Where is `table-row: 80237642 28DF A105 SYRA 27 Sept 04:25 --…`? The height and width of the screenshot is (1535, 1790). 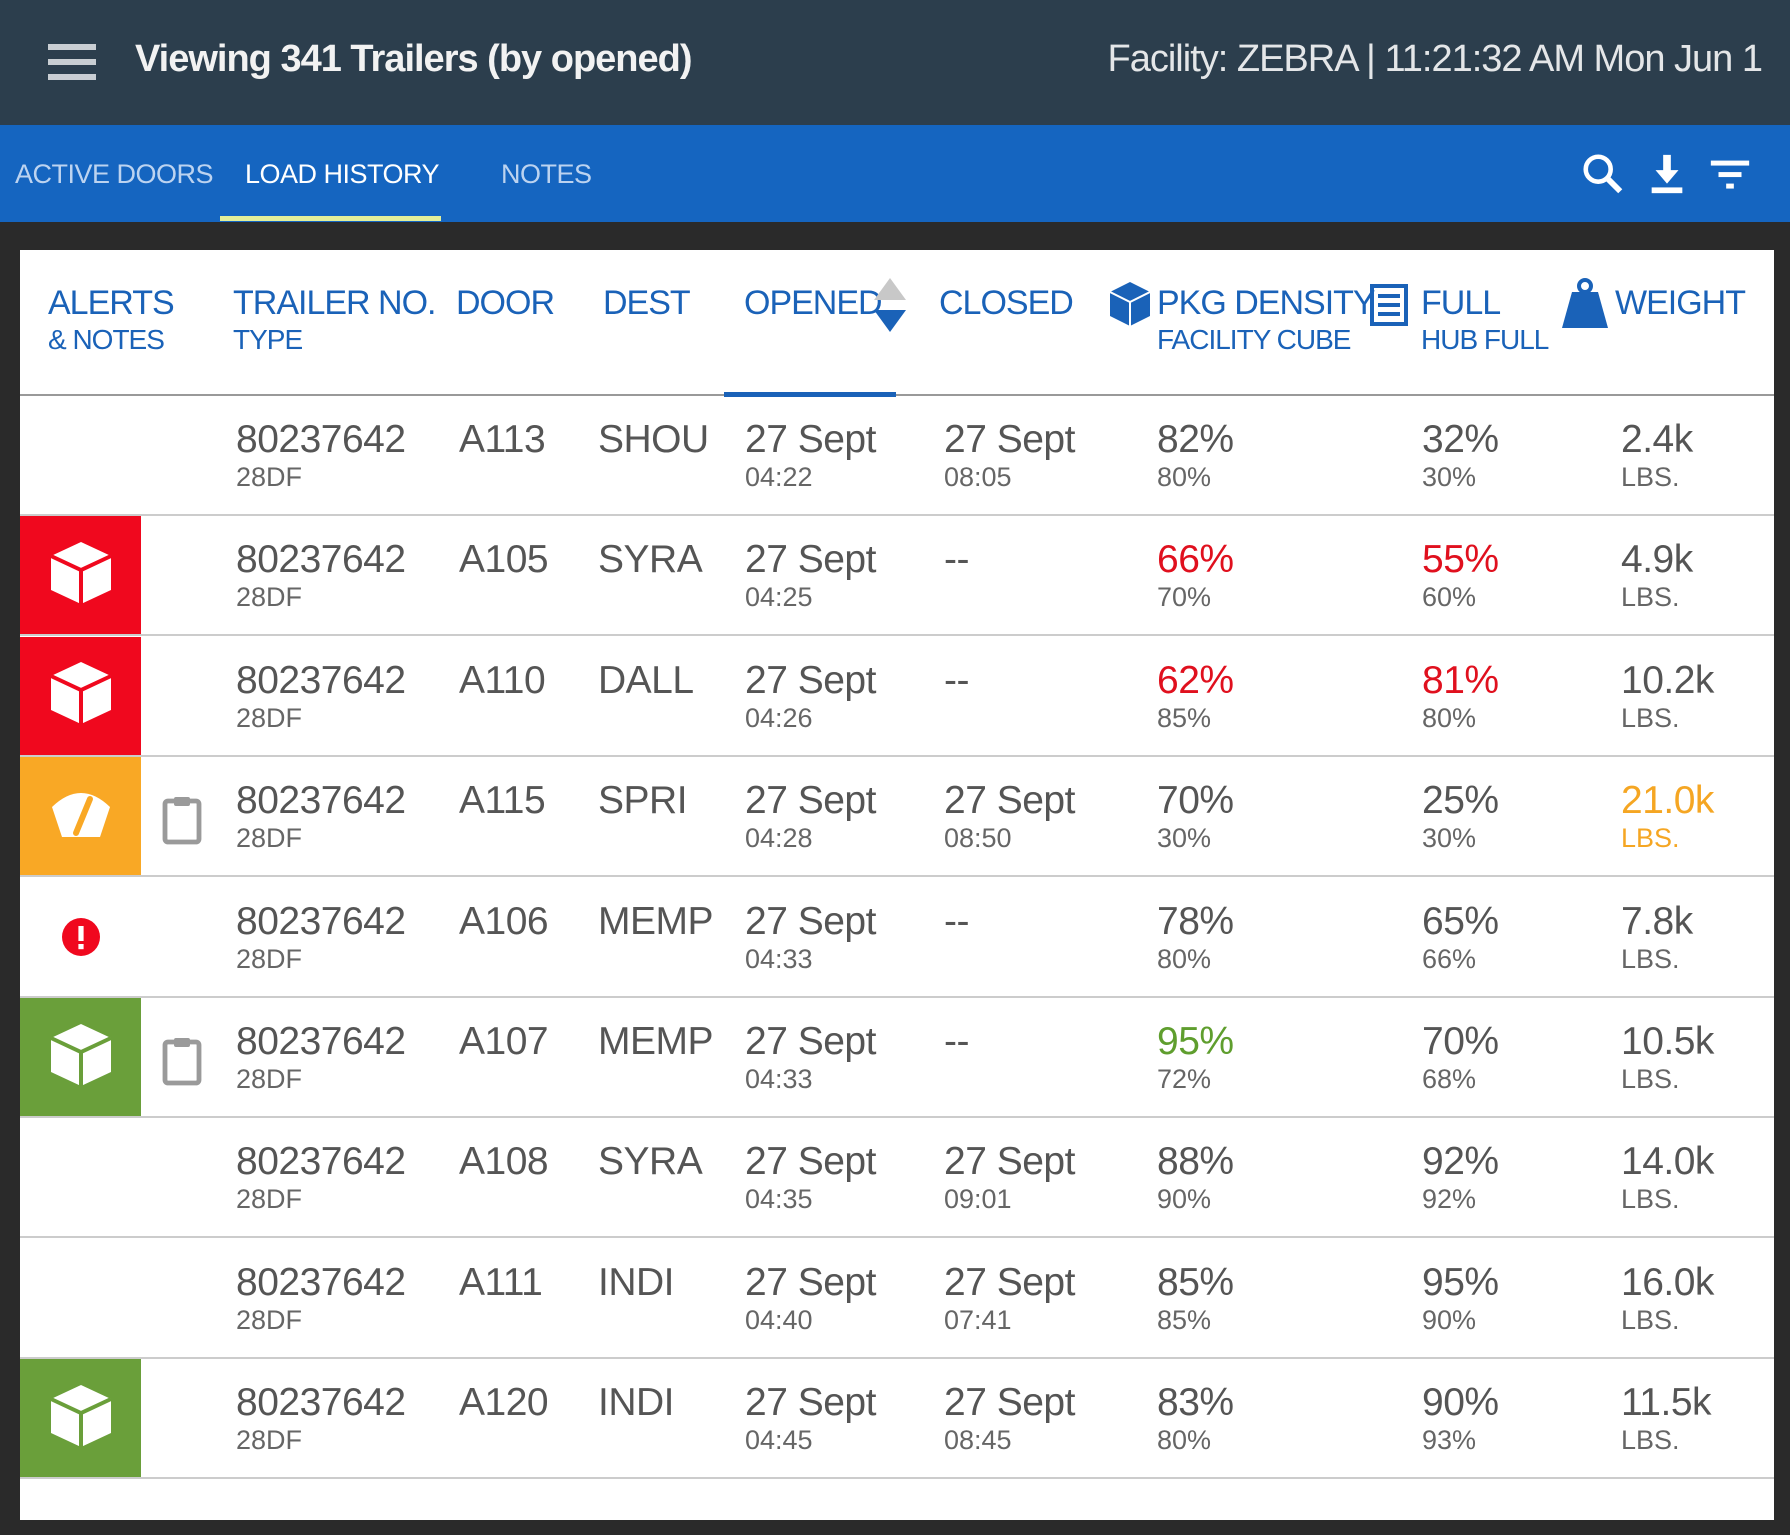 table-row: 80237642 28DF A105 SYRA 27 Sept 04:25 --… is located at coordinates (897, 576).